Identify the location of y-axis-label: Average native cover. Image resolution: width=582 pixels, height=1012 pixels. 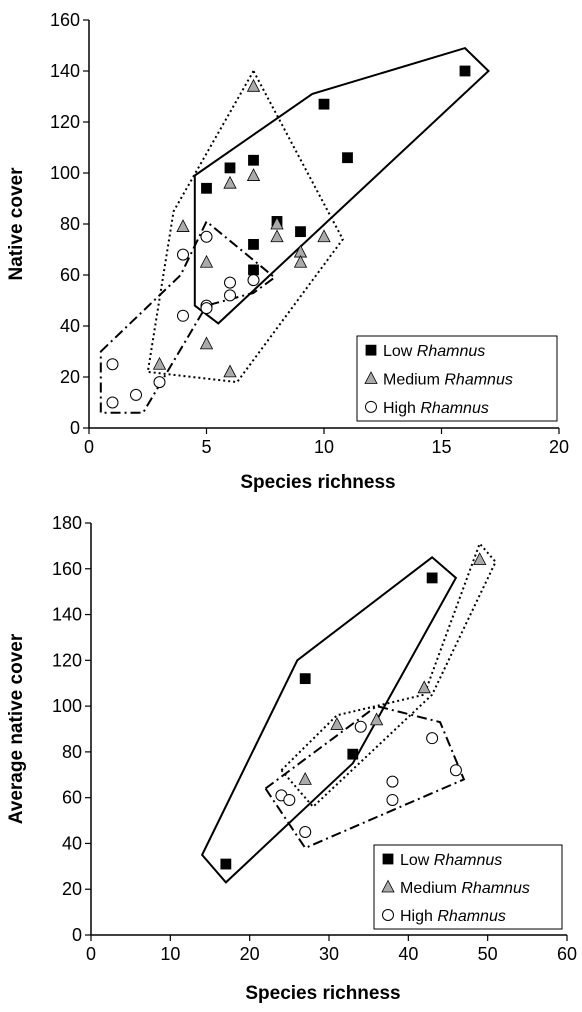
(16, 728).